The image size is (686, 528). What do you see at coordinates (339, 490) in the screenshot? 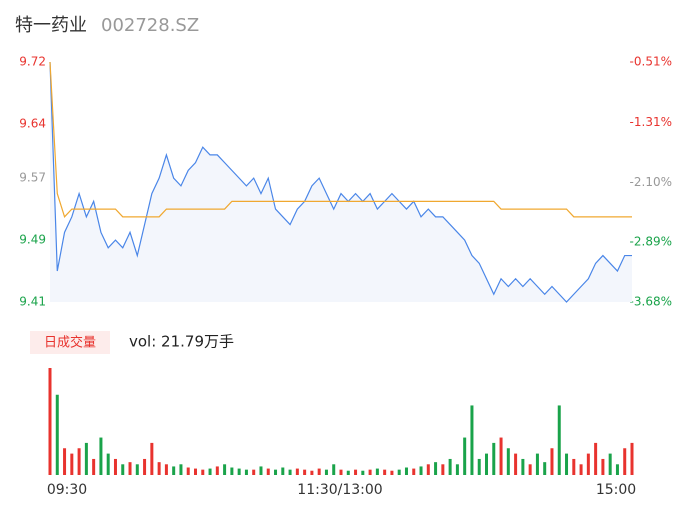
I see `time-label: 11:30/13:00` at bounding box center [339, 490].